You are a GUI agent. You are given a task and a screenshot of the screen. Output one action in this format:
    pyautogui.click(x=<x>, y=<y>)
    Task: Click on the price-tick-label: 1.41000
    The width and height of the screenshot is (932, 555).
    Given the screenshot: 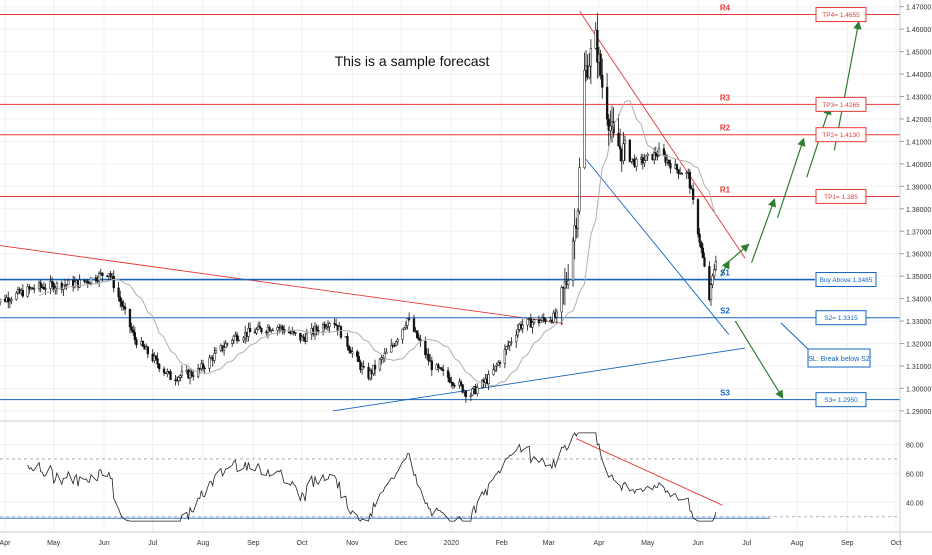 What is the action you would take?
    pyautogui.click(x=918, y=142)
    